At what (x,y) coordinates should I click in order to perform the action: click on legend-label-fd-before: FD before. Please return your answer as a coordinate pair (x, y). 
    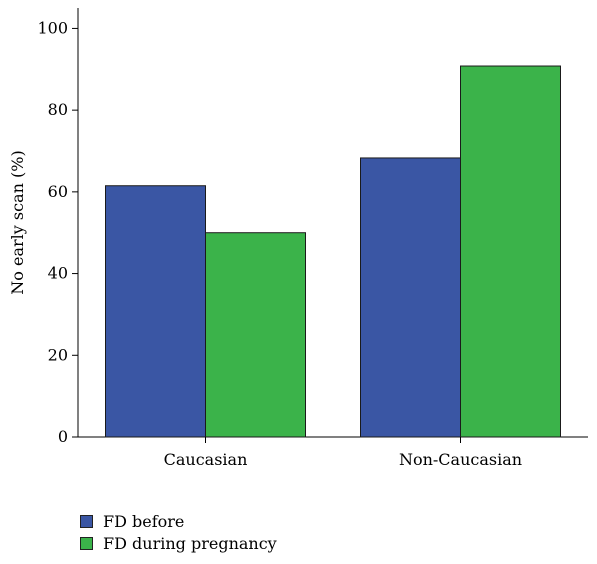
    Looking at the image, I should click on (144, 521).